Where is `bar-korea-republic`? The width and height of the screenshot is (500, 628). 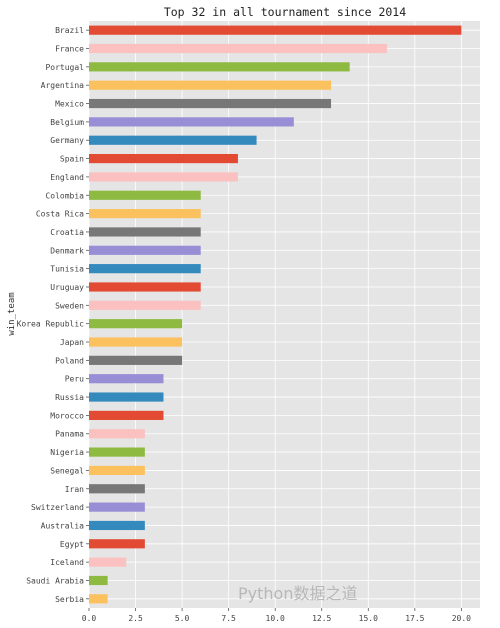
bar-korea-republic is located at coordinates (136, 324).